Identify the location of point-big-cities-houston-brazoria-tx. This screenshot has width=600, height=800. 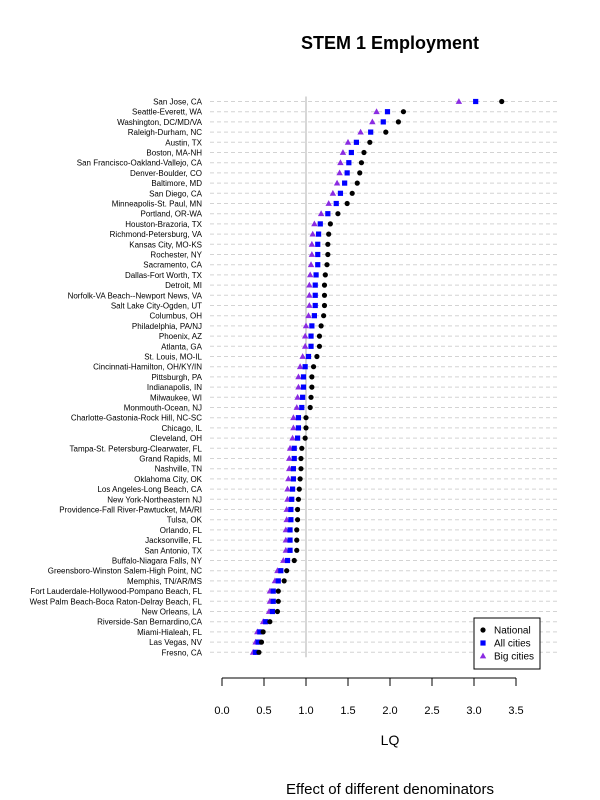
(314, 223).